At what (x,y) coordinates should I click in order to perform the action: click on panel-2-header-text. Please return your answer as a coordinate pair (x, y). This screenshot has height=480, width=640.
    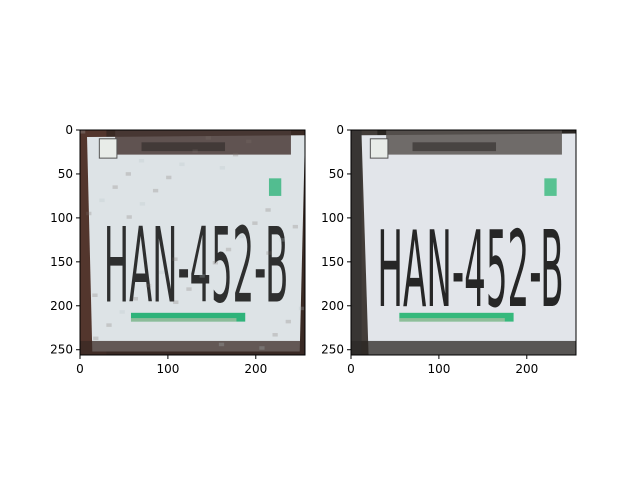
    Looking at the image, I should click on (454, 147).